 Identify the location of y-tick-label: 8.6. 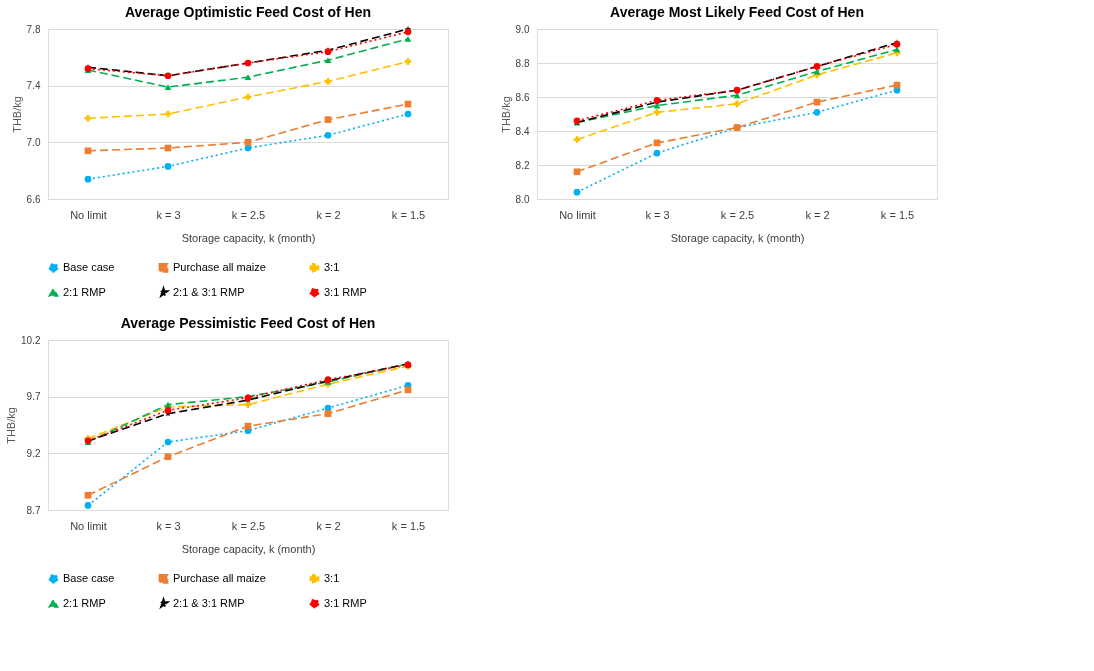
(522, 97).